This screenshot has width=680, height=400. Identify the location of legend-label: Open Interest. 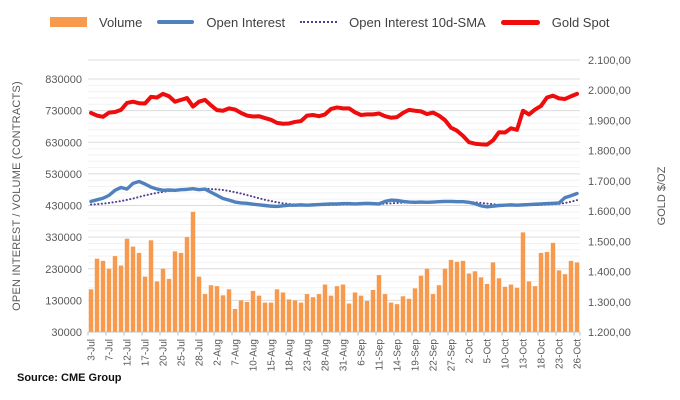
(246, 22).